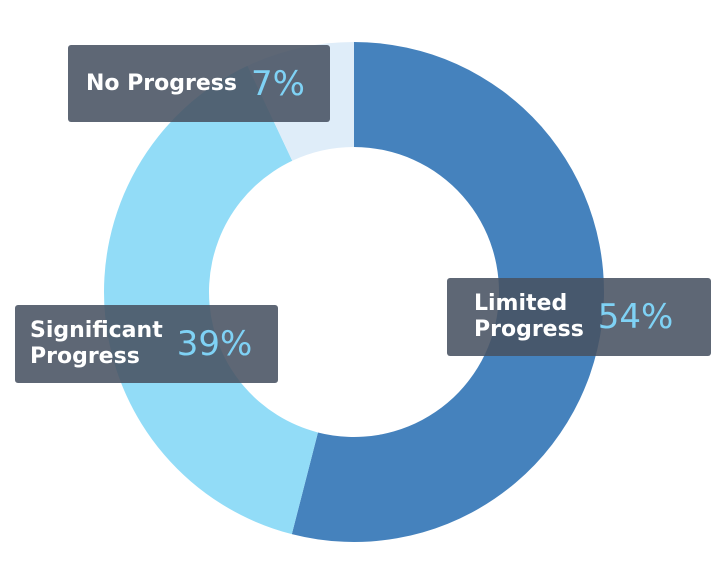  Describe the element at coordinates (521, 303) in the screenshot. I see `label-line: Limited` at that location.